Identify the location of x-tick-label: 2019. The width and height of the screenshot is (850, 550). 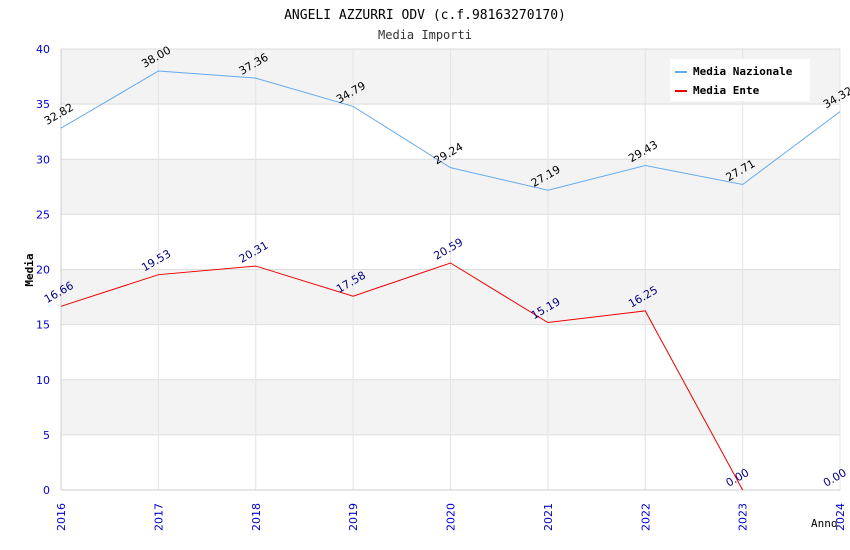
(353, 517).